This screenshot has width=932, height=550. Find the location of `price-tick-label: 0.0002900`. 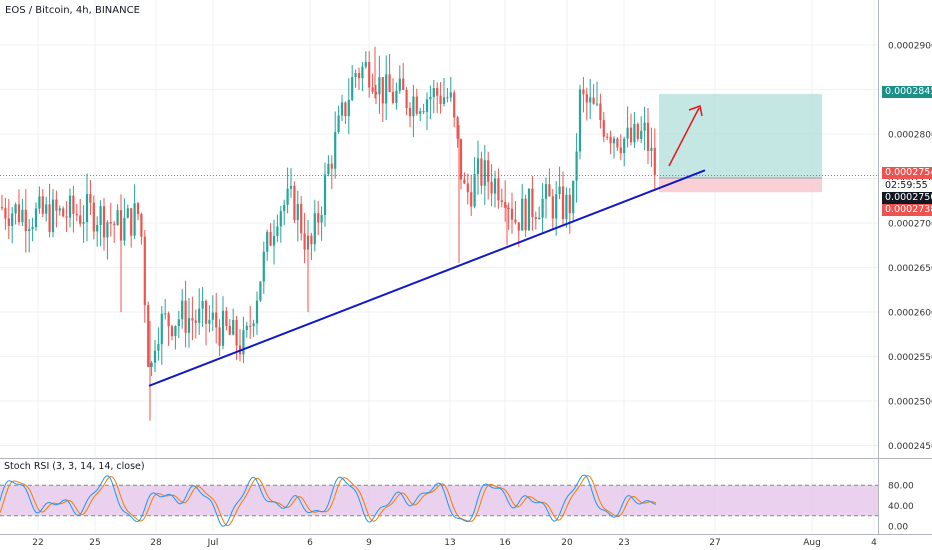

price-tick-label: 0.0002900 is located at coordinates (910, 47).